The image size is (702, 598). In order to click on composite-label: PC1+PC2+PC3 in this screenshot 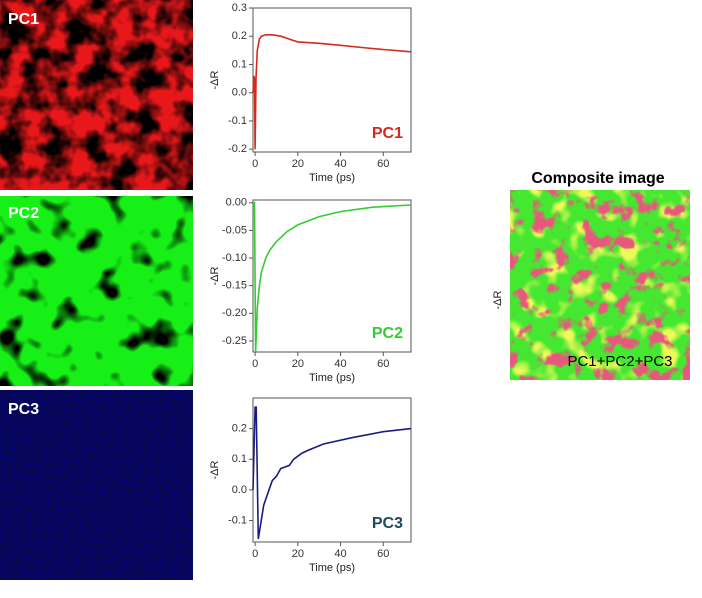, I will do `click(619, 361)`.